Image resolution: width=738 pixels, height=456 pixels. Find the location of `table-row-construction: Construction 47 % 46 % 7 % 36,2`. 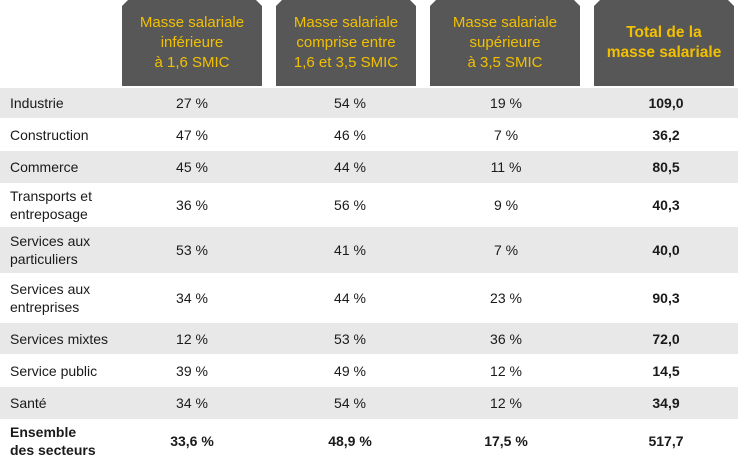

table-row-construction: Construction 47 % 46 % 7 % 36,2 is located at coordinates (369, 134).